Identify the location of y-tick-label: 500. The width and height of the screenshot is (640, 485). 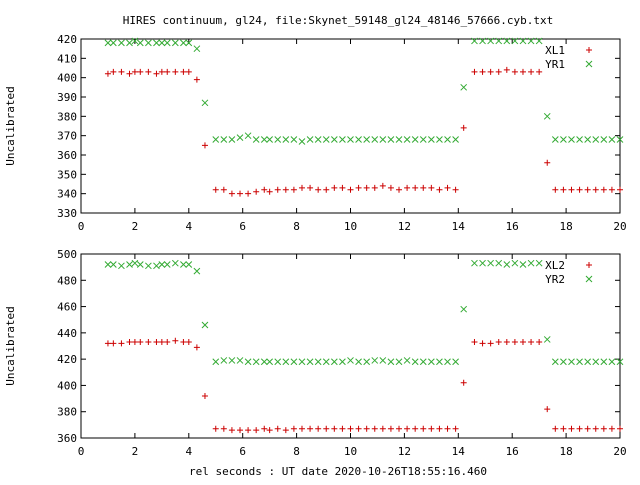
(67, 254).